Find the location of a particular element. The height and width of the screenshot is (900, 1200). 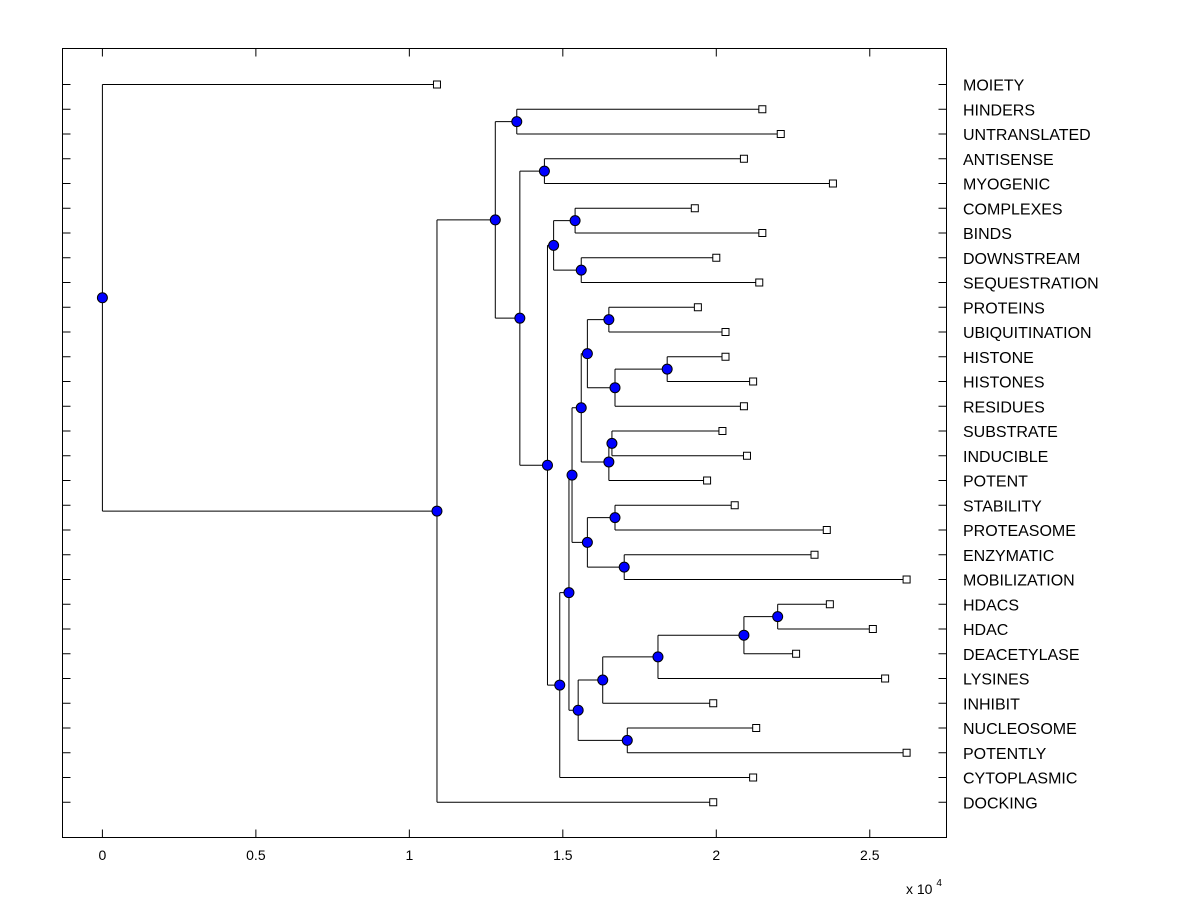

leaf-label: MYOGENIC is located at coordinates (1006, 185).